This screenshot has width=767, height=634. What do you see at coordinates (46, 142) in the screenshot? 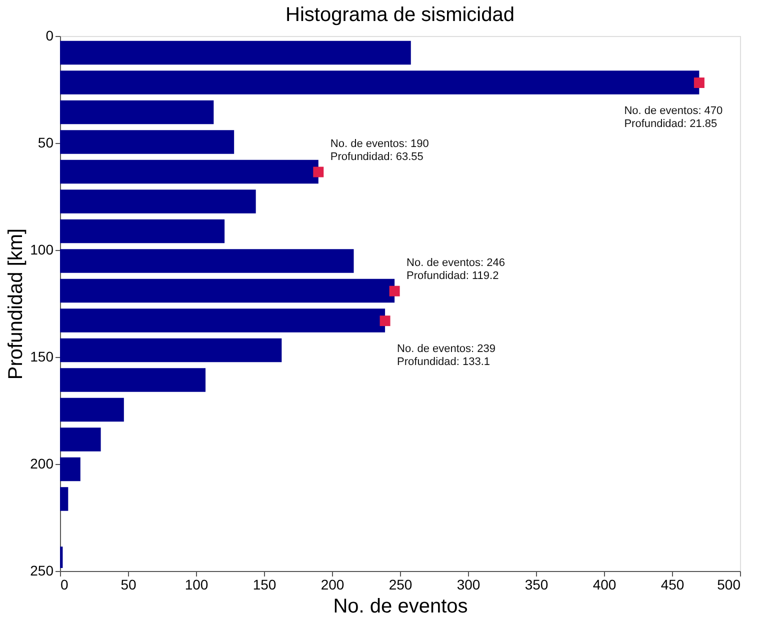
I see `y-tick-label: 50` at bounding box center [46, 142].